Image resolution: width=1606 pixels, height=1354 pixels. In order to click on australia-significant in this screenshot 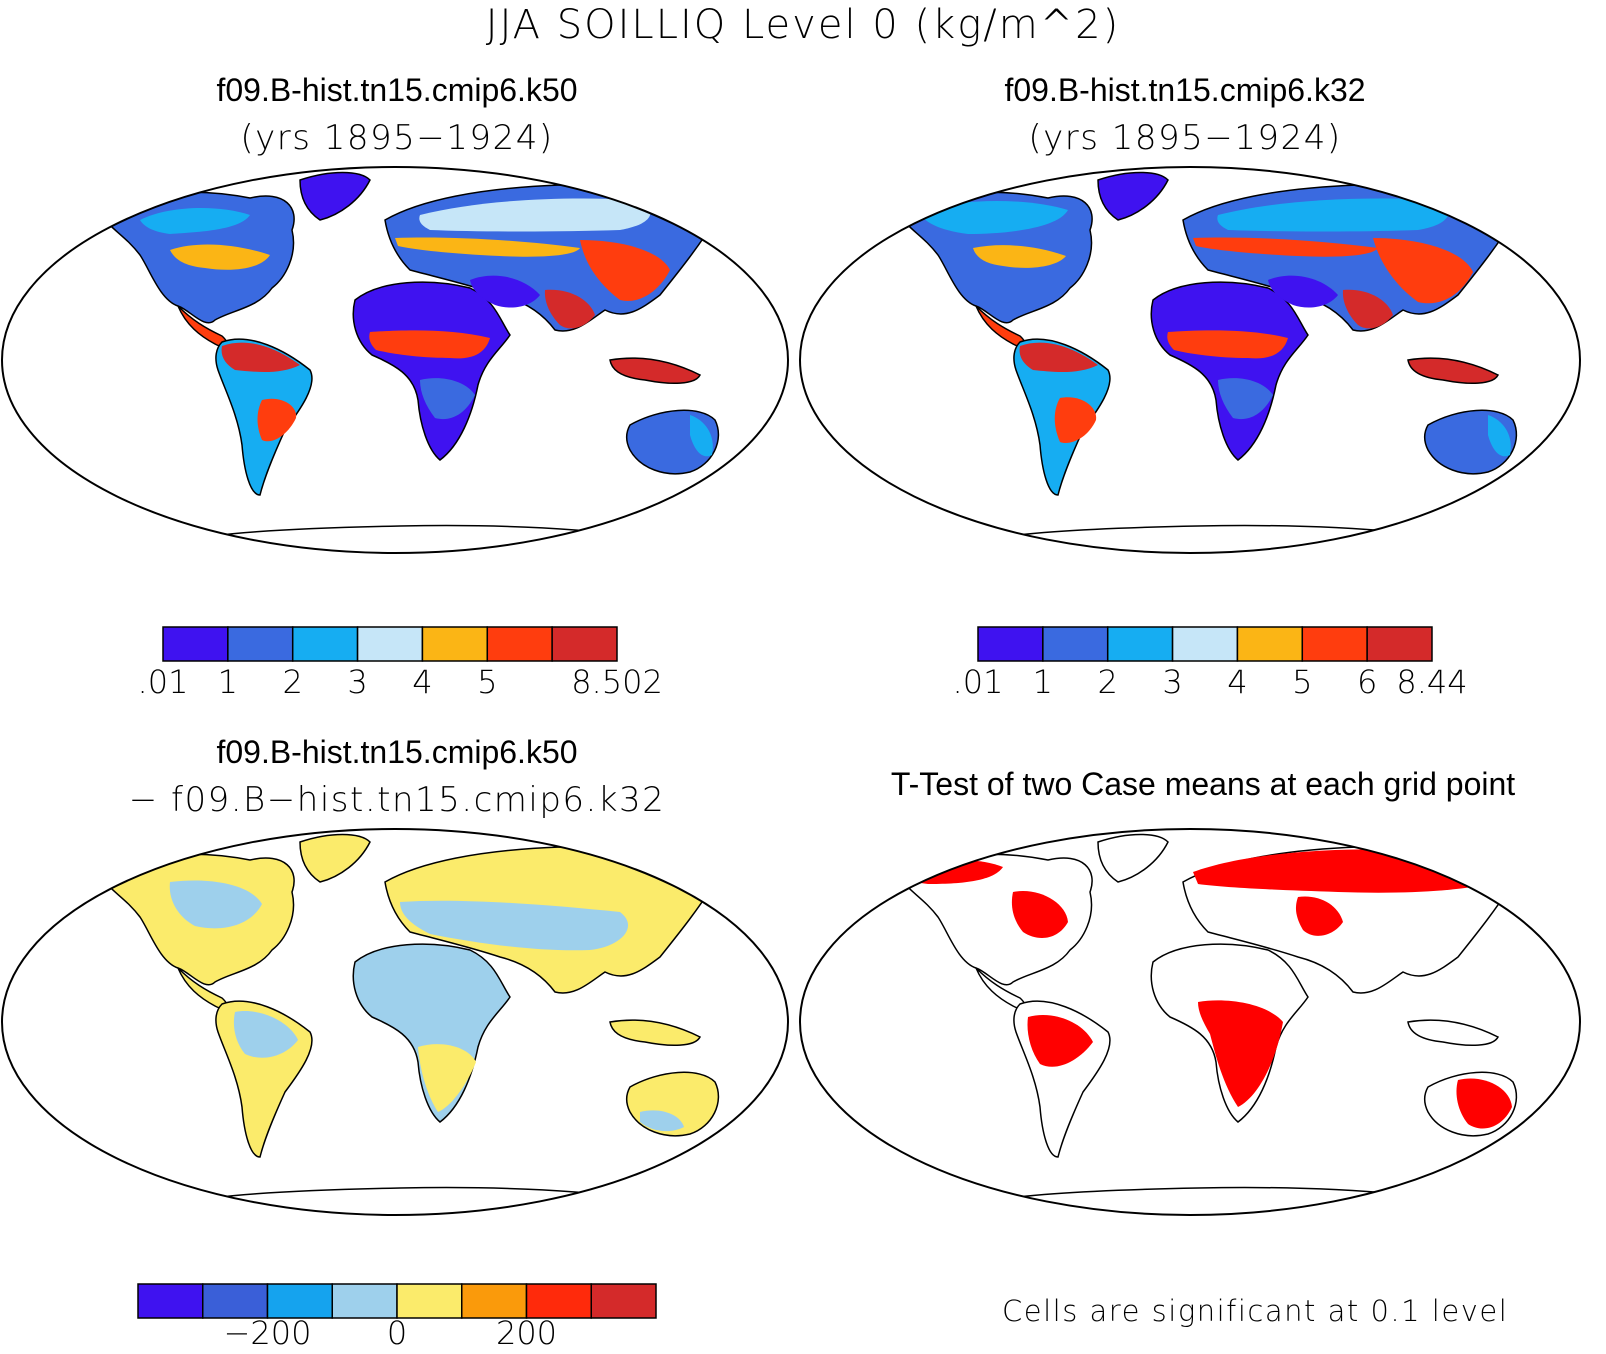, I will do `click(1484, 1103)`.